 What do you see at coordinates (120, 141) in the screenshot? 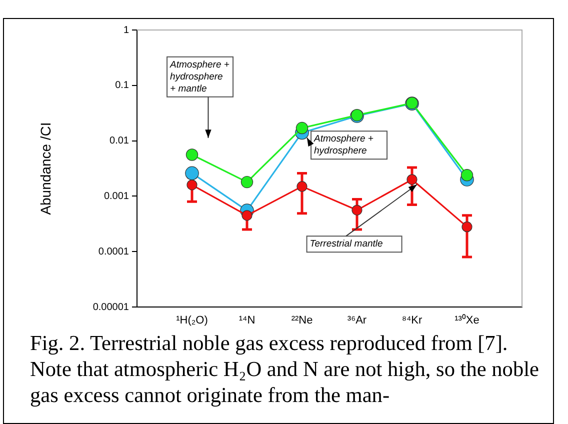
I see `y-tick-label: 0.01` at bounding box center [120, 141].